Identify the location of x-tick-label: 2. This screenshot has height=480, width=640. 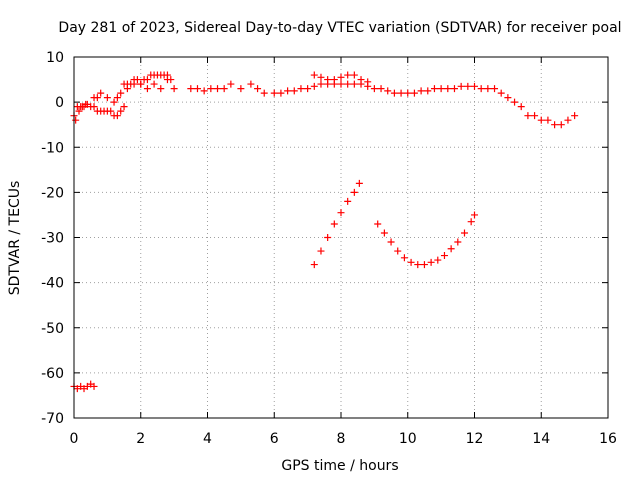
(140, 439).